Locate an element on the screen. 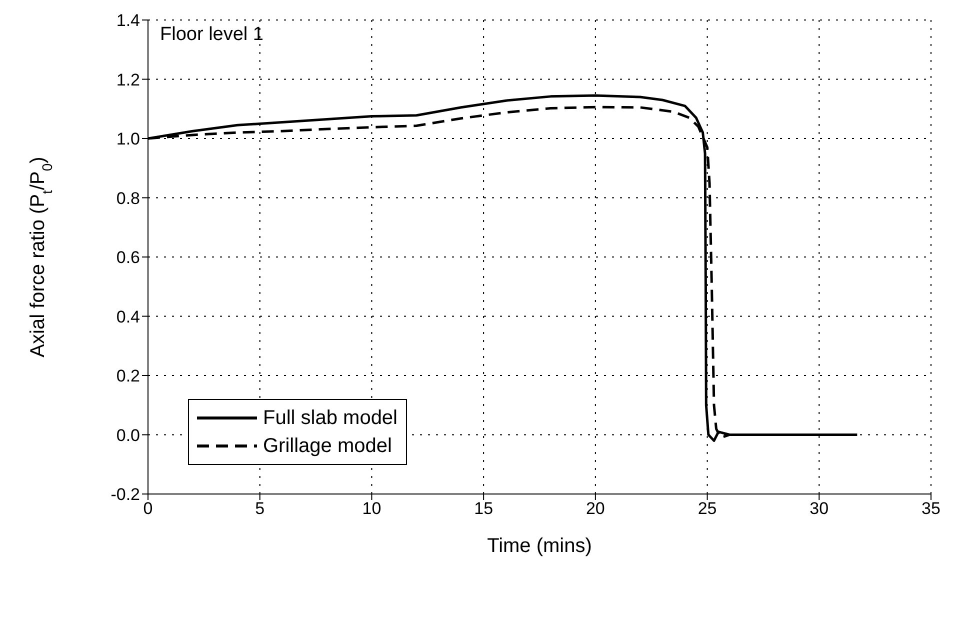  legend-label: Grillage model is located at coordinates (327, 447).